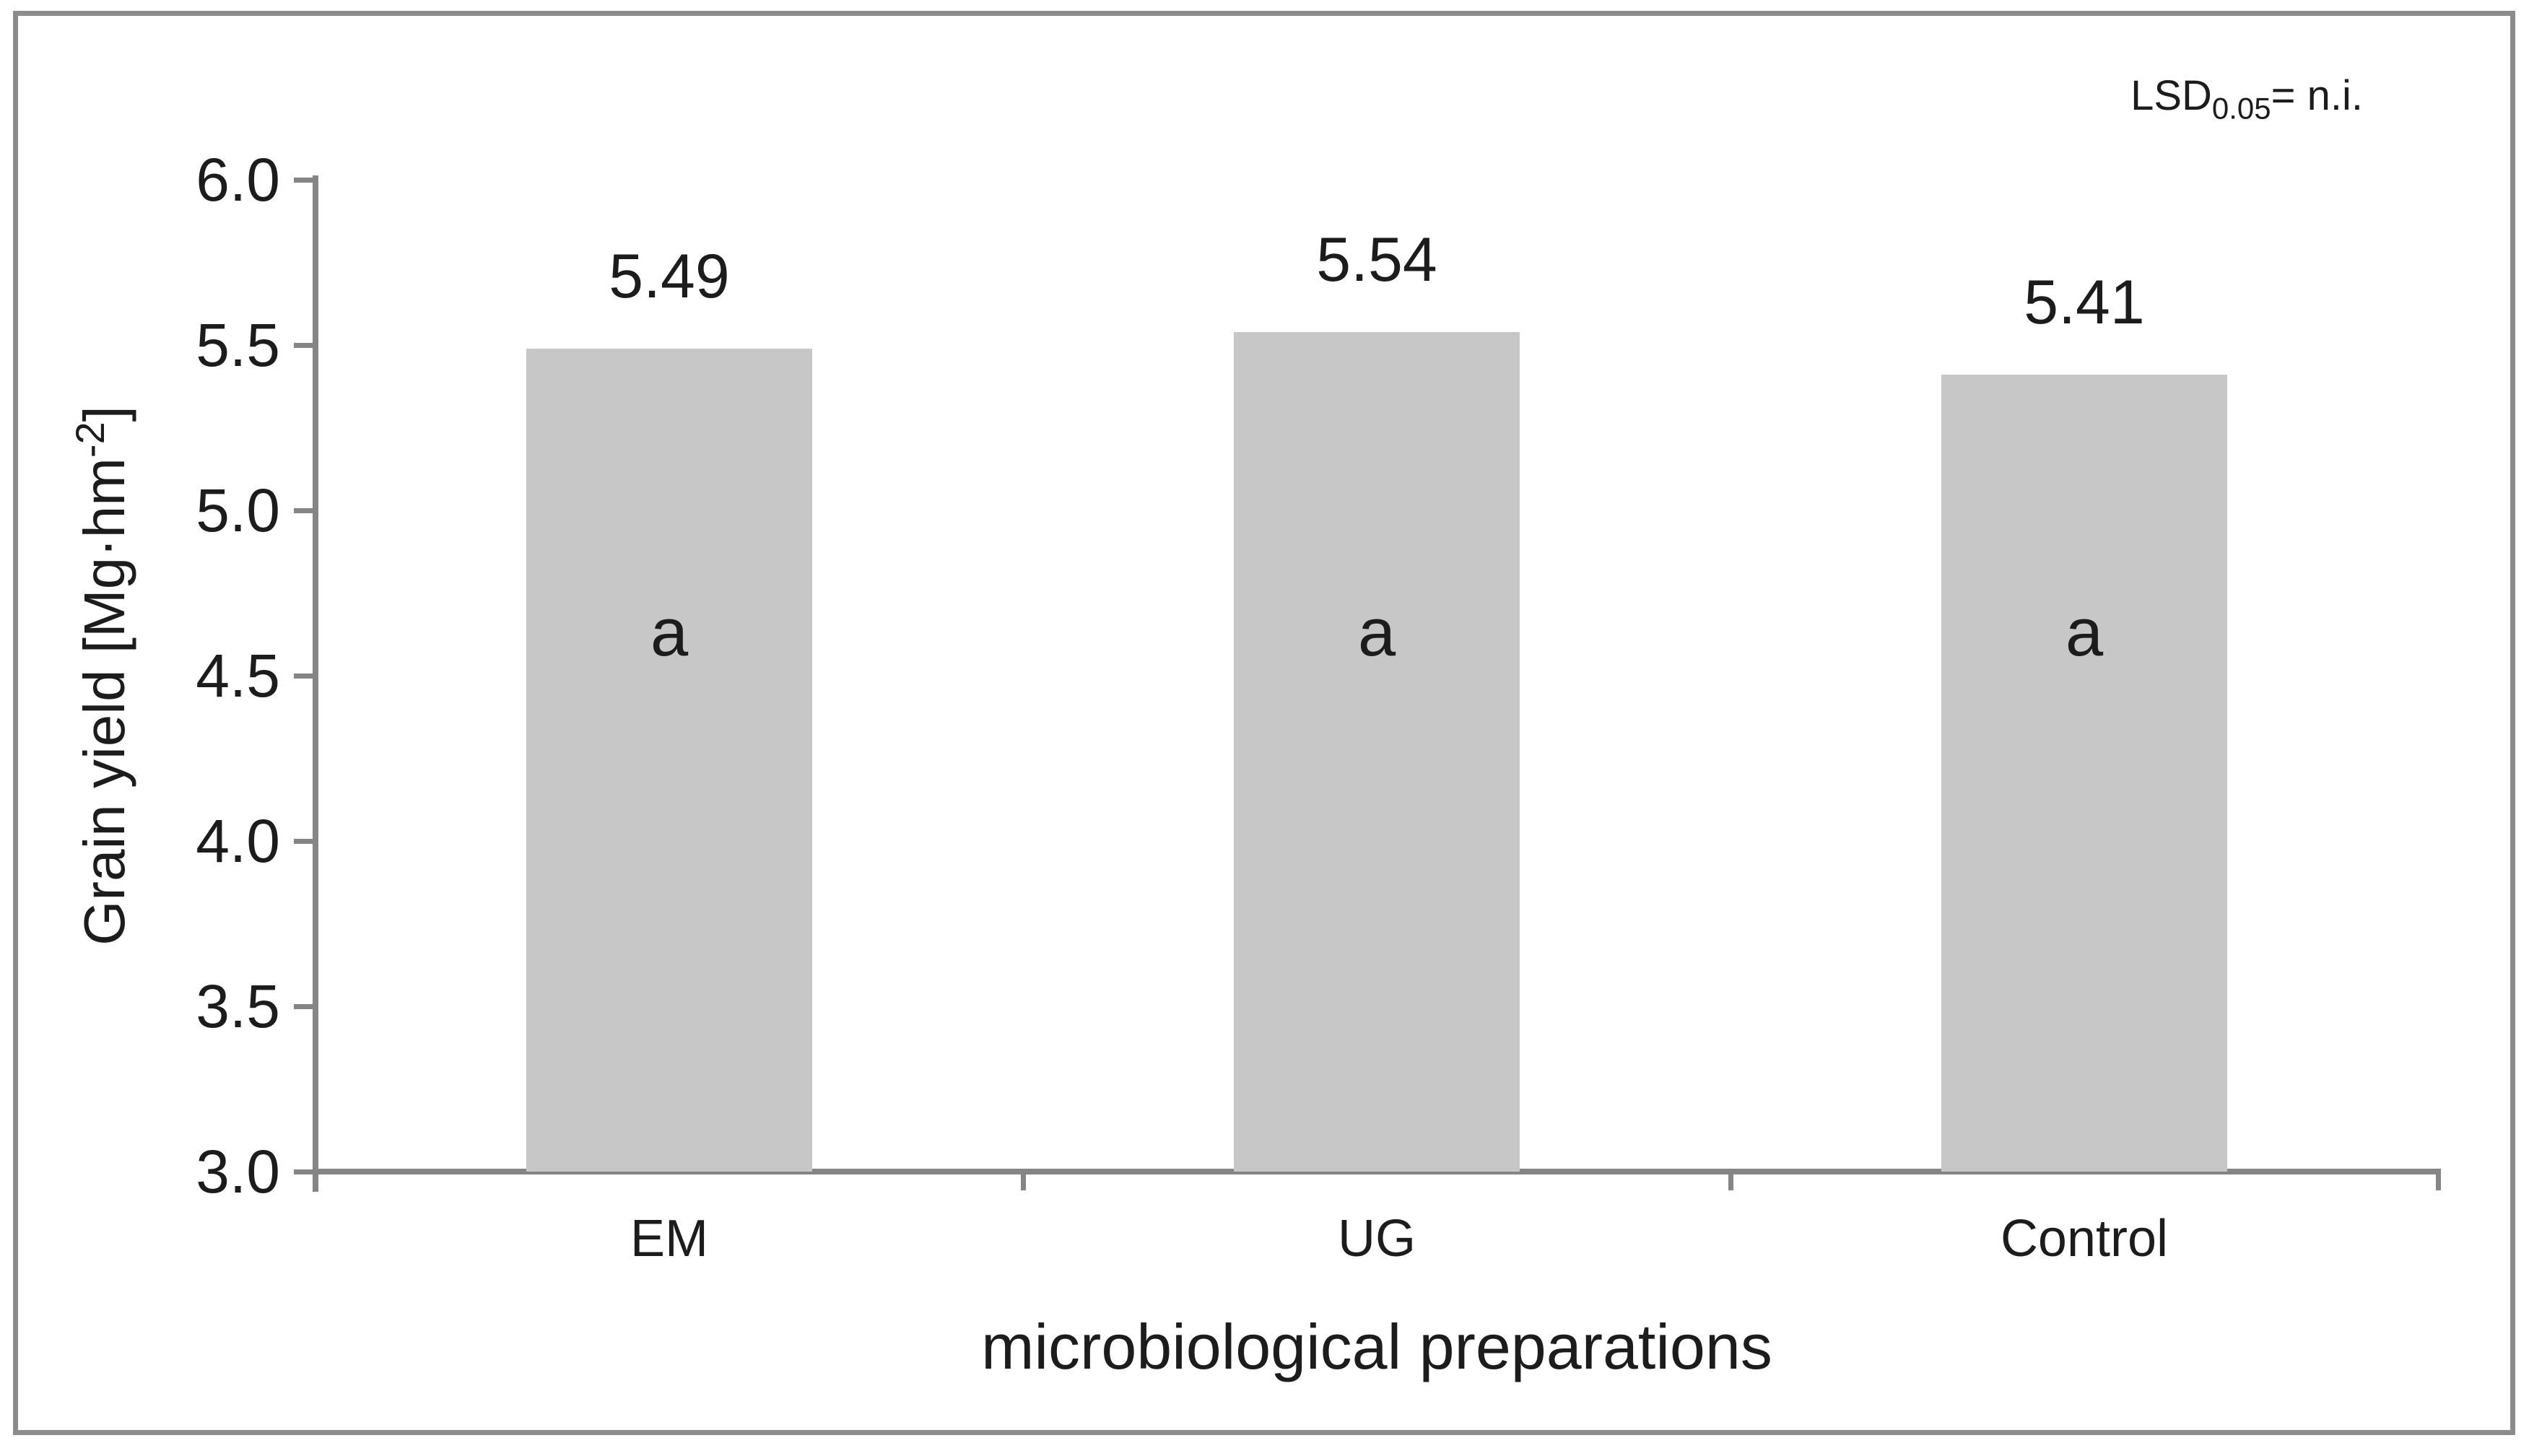 This screenshot has width=2529, height=1456. I want to click on lsd-annotation-subscript: 0.05, so click(2241, 108).